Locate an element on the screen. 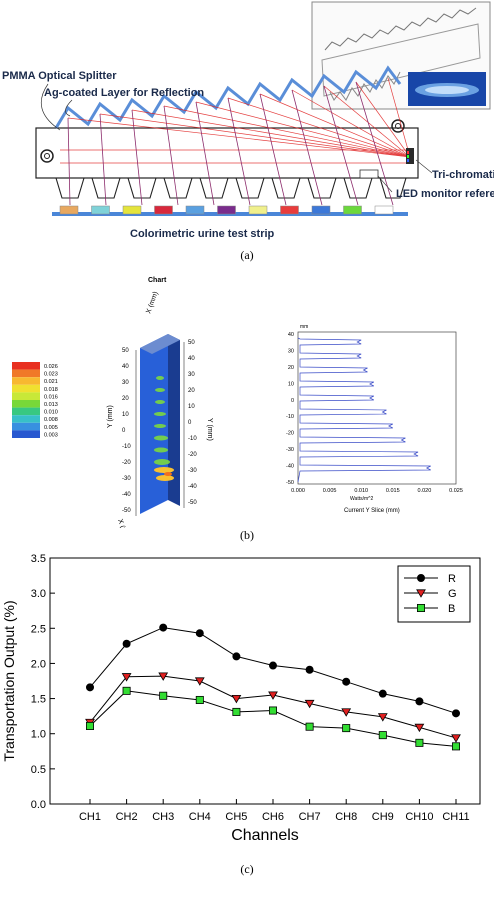 The height and width of the screenshot is (898, 494). 3d-tick-right: -30 is located at coordinates (192, 471).